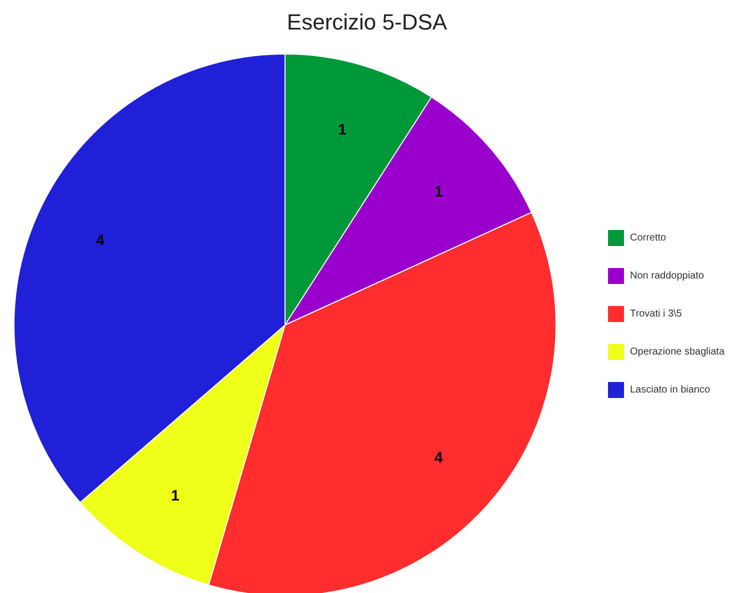 This screenshot has width=734, height=593. I want to click on legend-label: Non raddoppiato, so click(667, 276).